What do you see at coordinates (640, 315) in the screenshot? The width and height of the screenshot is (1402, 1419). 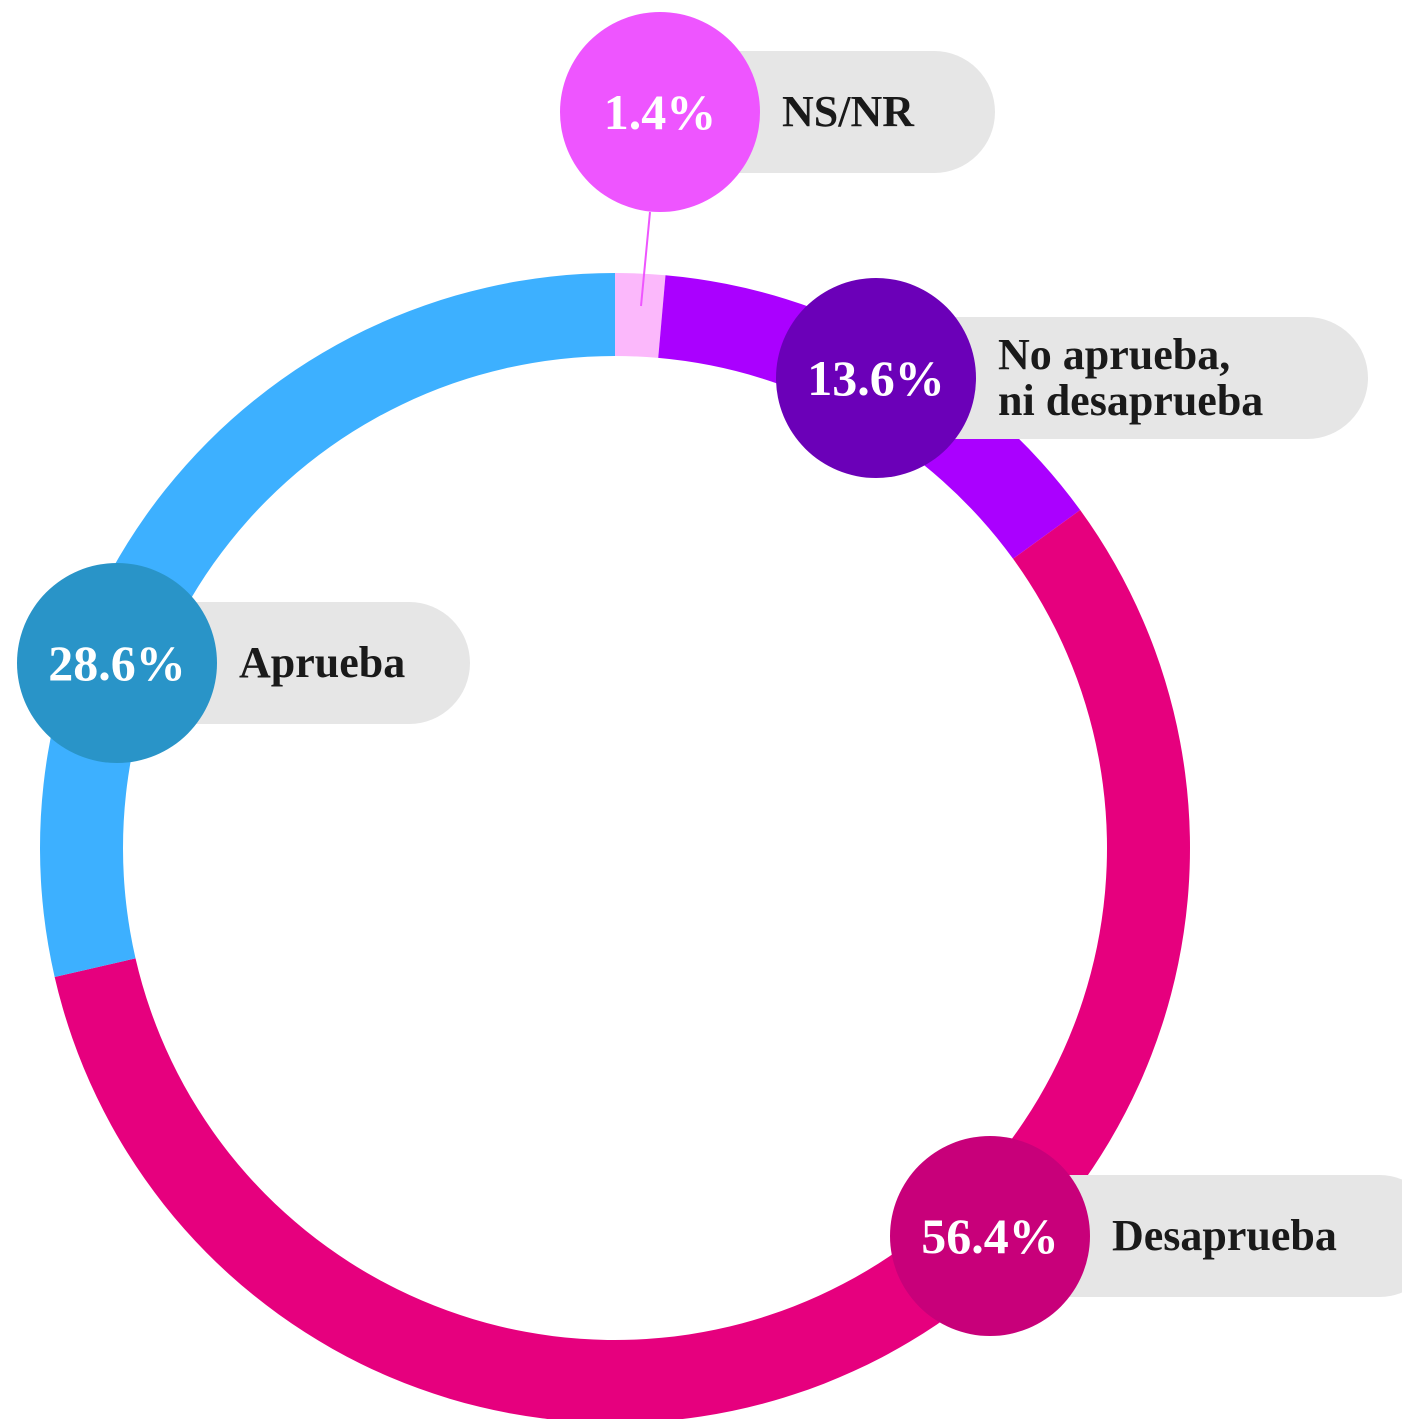 I see `donut-segment` at bounding box center [640, 315].